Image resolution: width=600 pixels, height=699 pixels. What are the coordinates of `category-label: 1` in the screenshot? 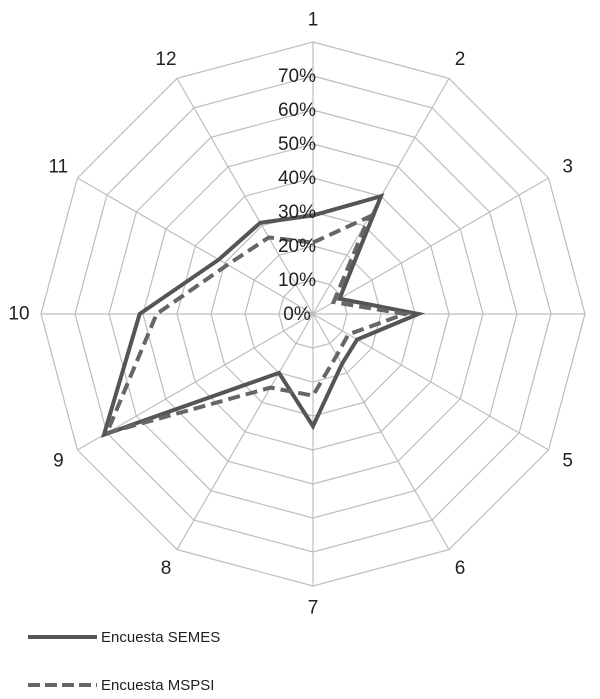 It's located at (313, 20).